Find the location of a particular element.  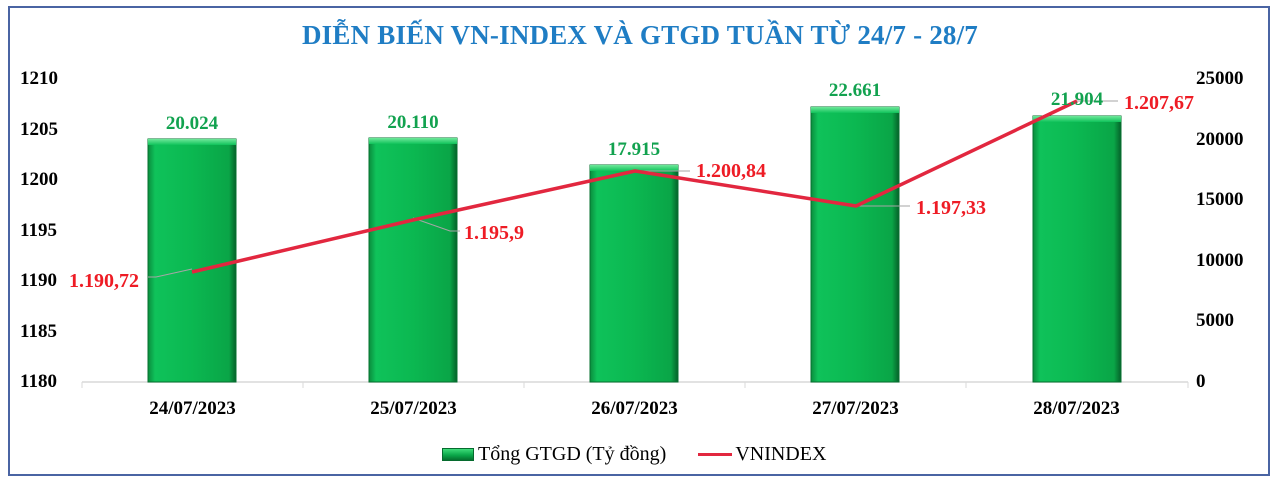

line-data-label: 1.197,33 is located at coordinates (951, 208).